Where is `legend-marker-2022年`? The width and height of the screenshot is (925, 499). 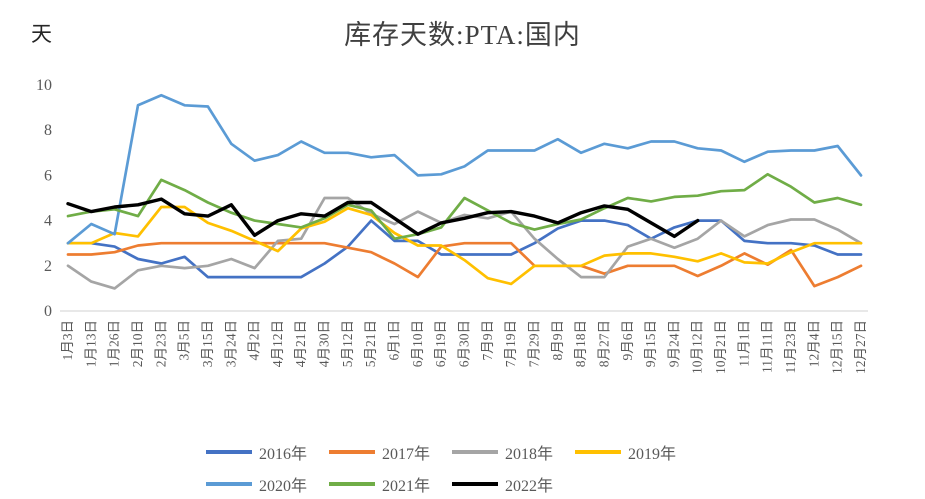
legend-marker-2022年 is located at coordinates (475, 484).